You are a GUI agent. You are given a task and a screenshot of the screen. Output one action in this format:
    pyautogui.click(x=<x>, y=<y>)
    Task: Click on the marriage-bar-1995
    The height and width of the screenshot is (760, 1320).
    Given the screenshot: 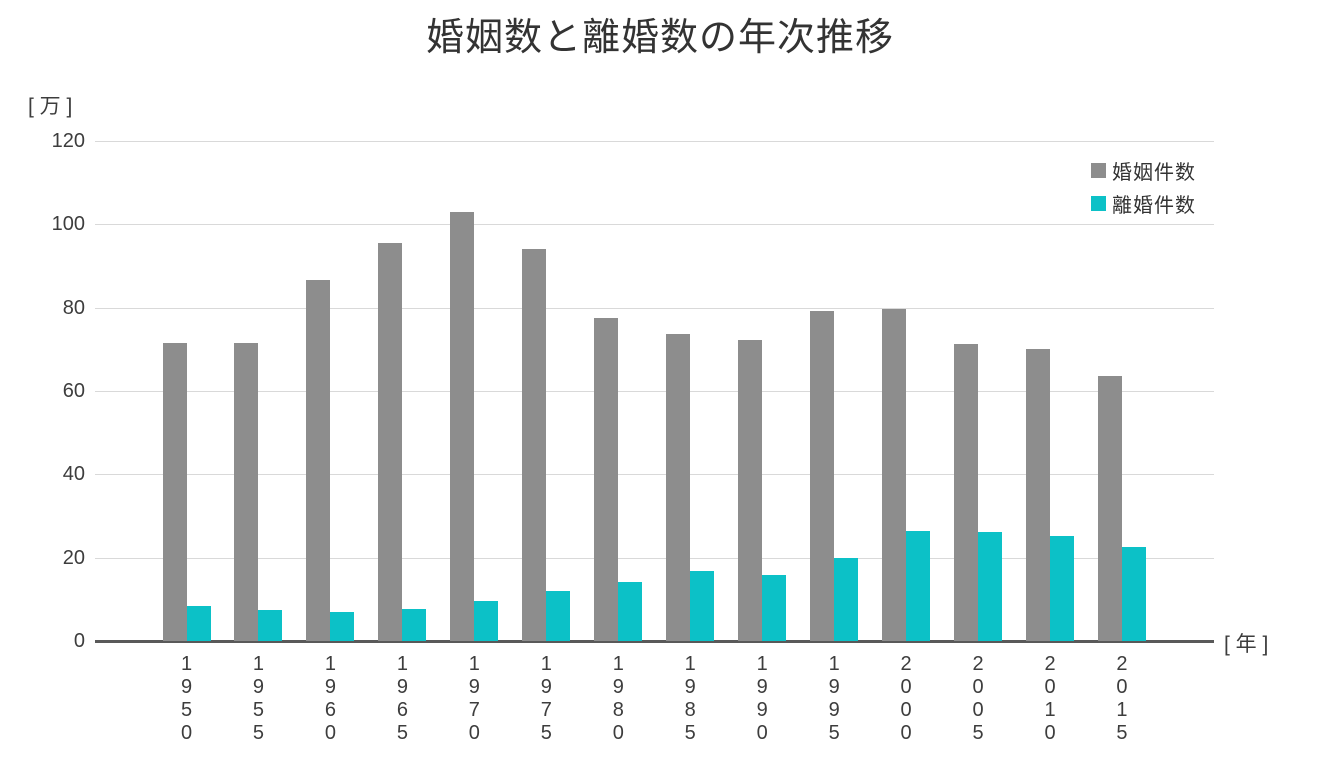 What is the action you would take?
    pyautogui.click(x=822, y=476)
    